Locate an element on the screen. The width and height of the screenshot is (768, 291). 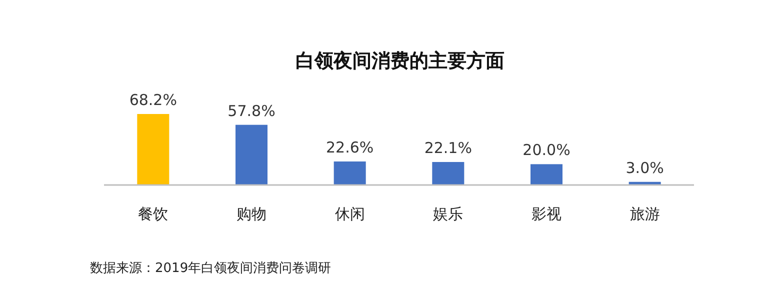
data-label: 68.2% is located at coordinates (153, 100).